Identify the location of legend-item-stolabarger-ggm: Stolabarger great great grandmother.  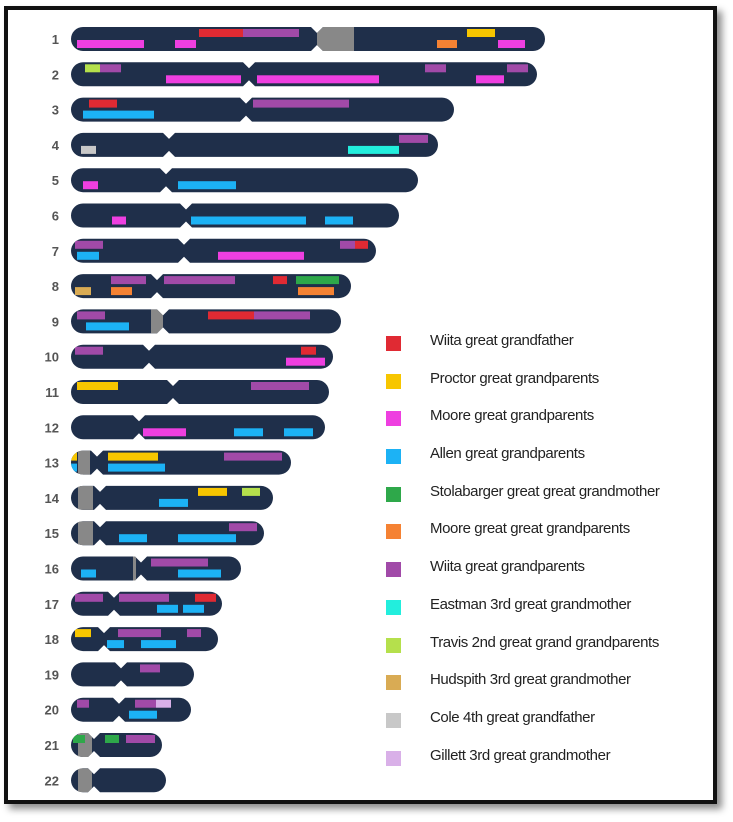
(546, 500).